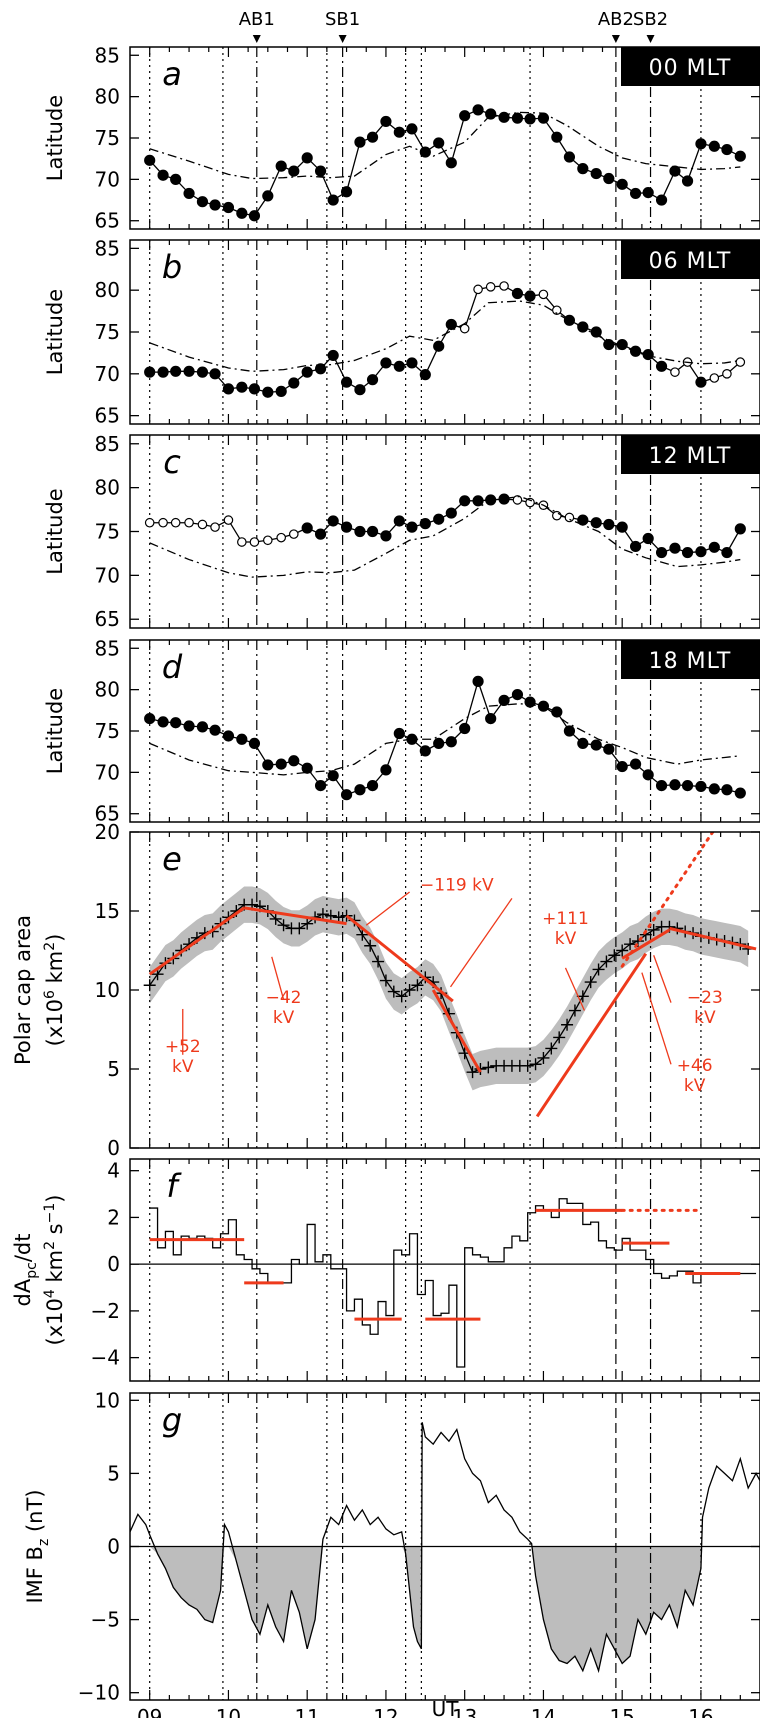 The width and height of the screenshot is (760, 1718). Describe the element at coordinates (444, 1270) in the screenshot. I see `panel-frame` at that location.